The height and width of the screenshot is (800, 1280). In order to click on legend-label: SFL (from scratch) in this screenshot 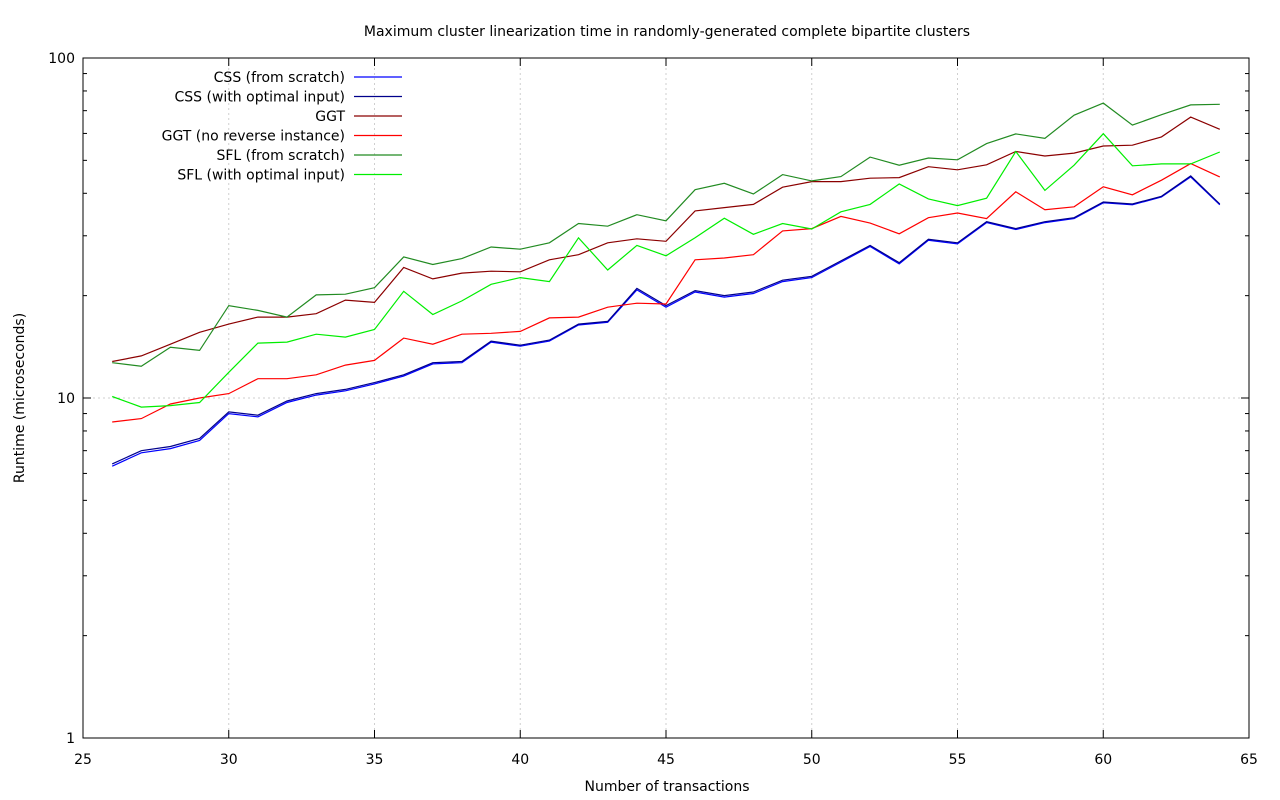, I will do `click(280, 156)`.